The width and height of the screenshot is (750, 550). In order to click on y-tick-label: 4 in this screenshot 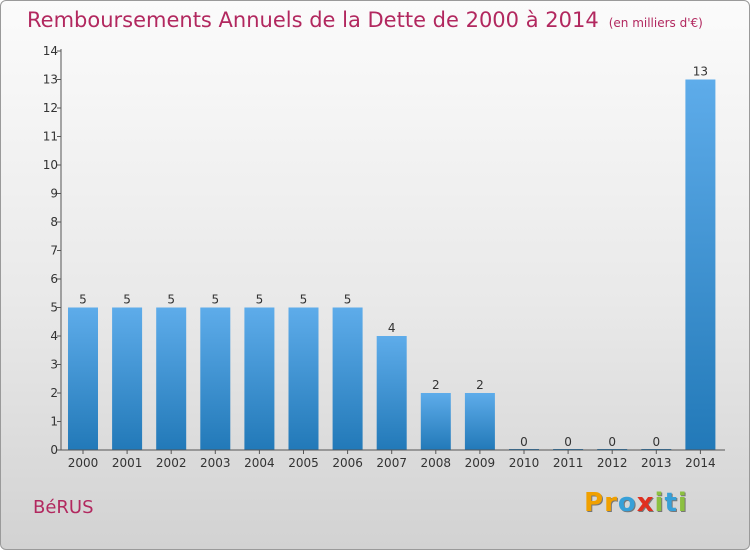, I will do `click(54, 336)`.